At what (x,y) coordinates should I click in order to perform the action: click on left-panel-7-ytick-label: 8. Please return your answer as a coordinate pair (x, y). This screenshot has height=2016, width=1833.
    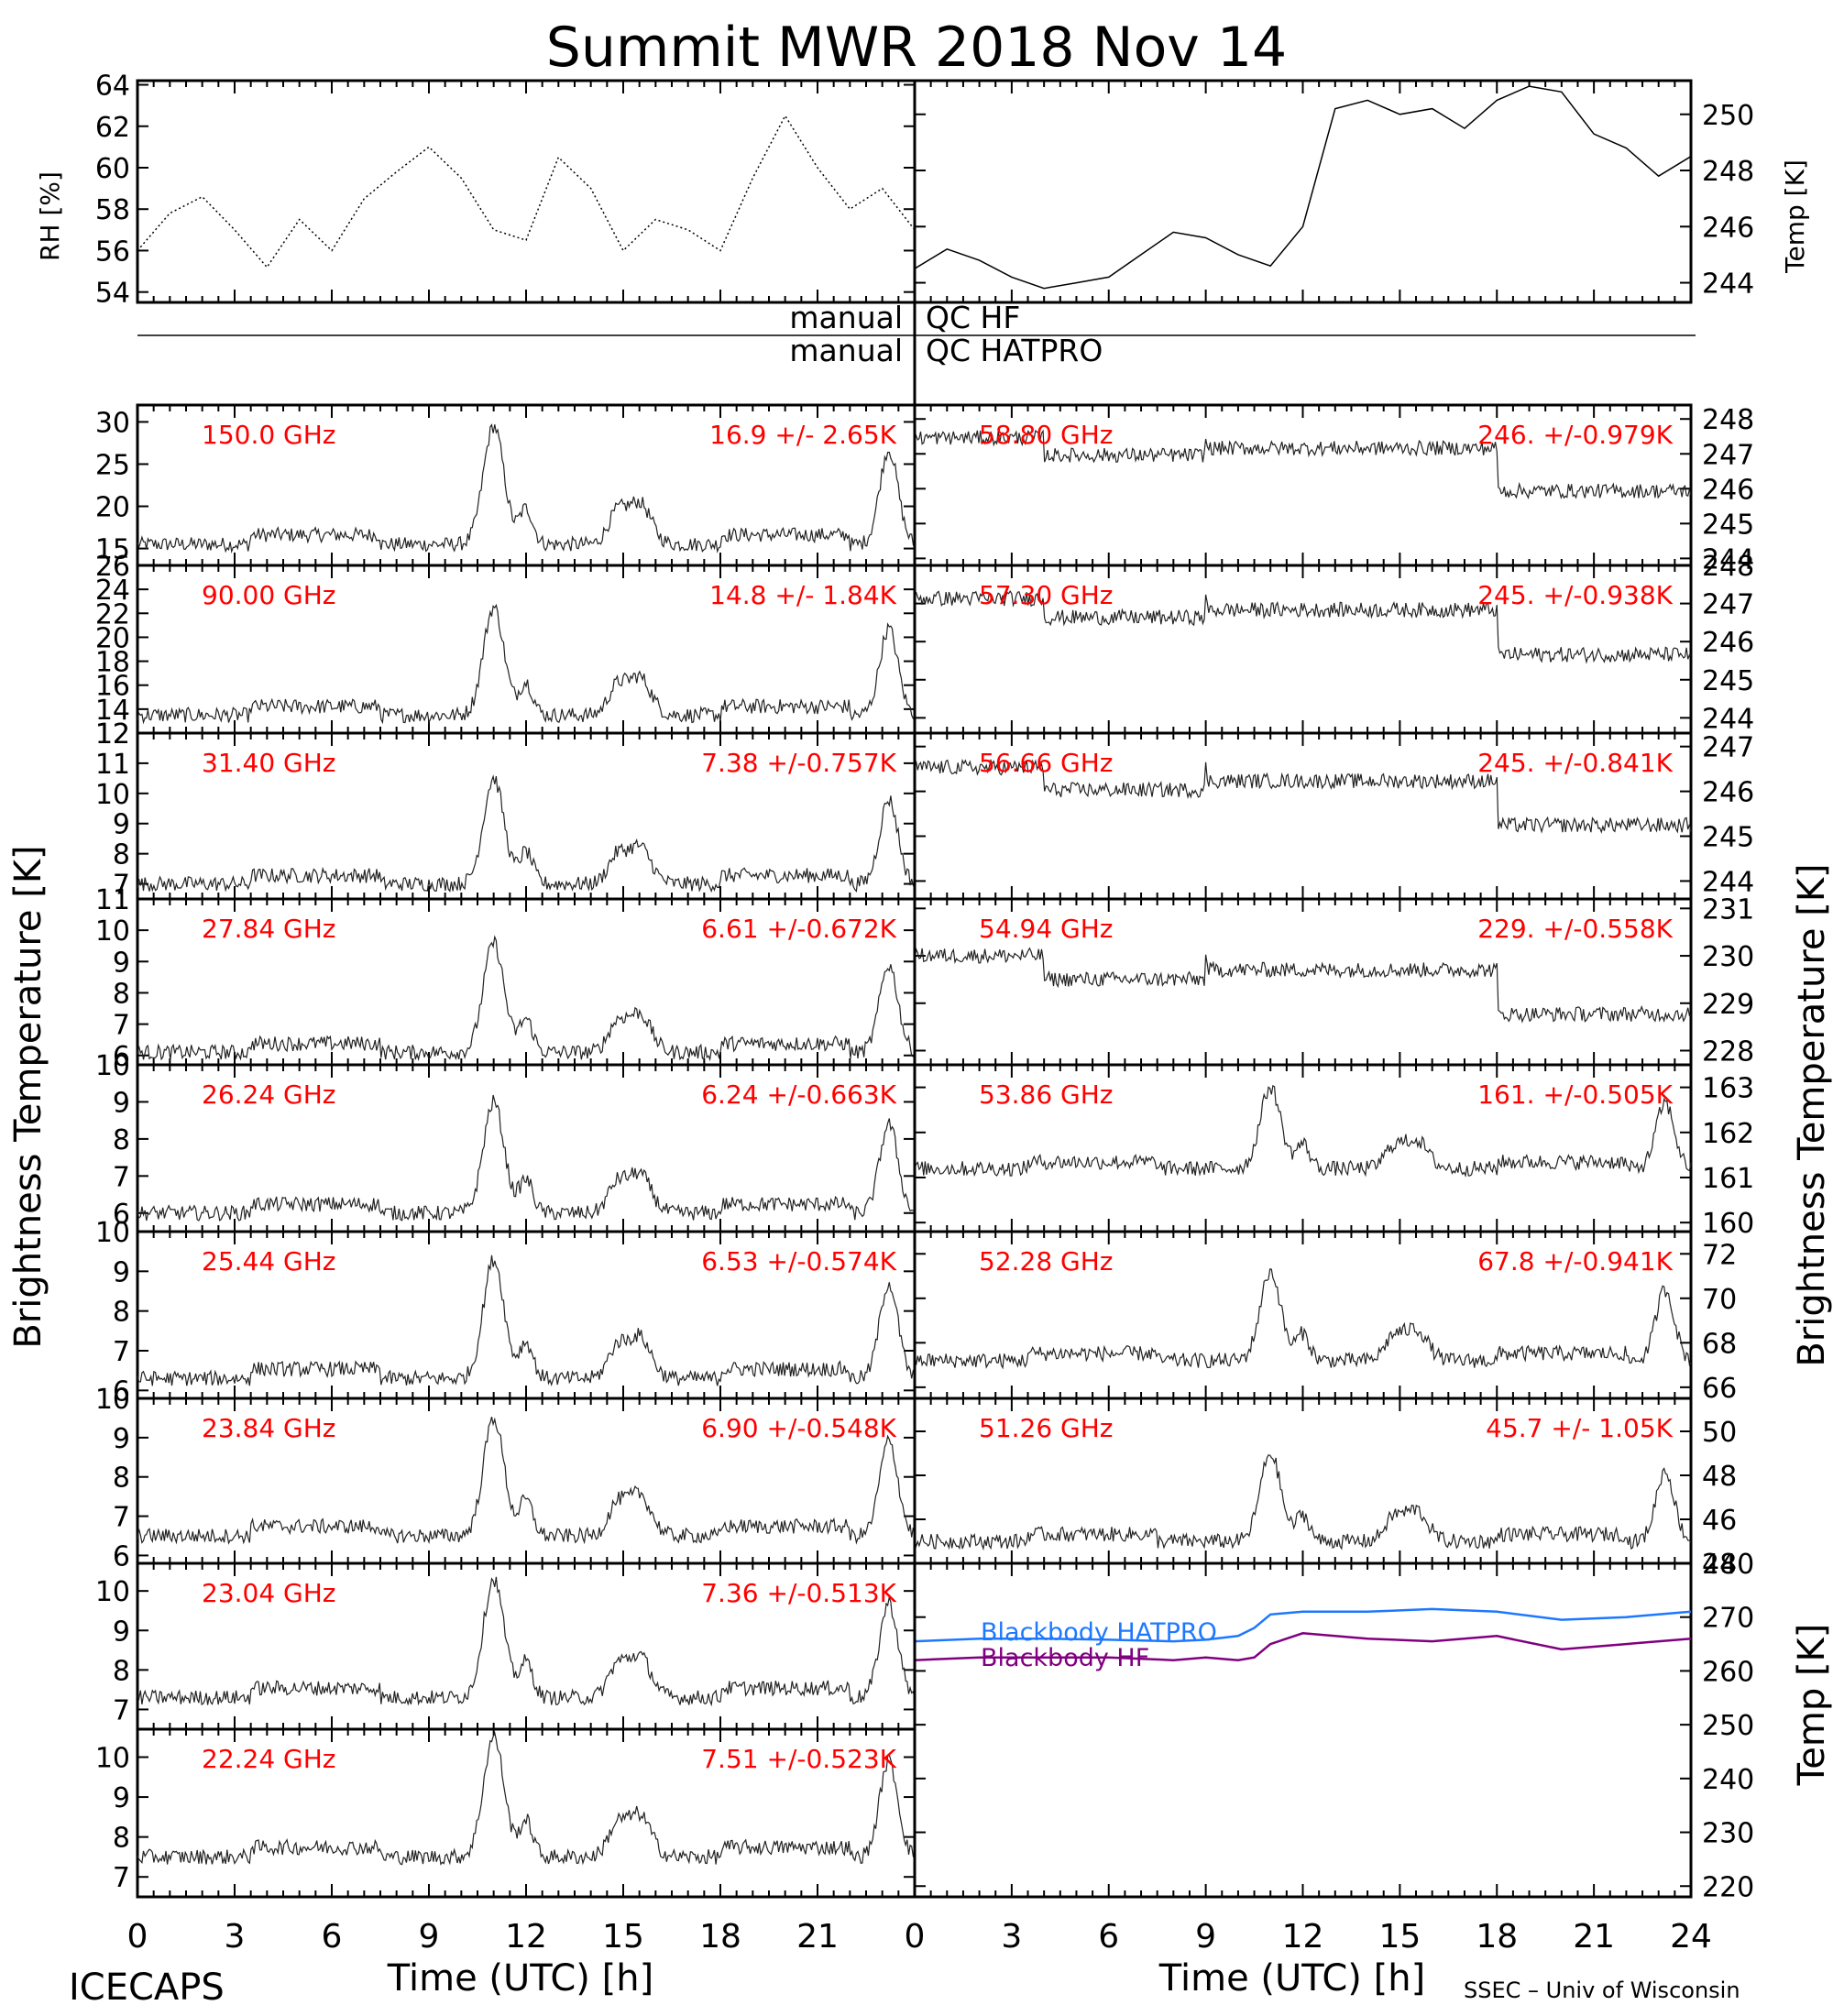
    Looking at the image, I should click on (121, 1671).